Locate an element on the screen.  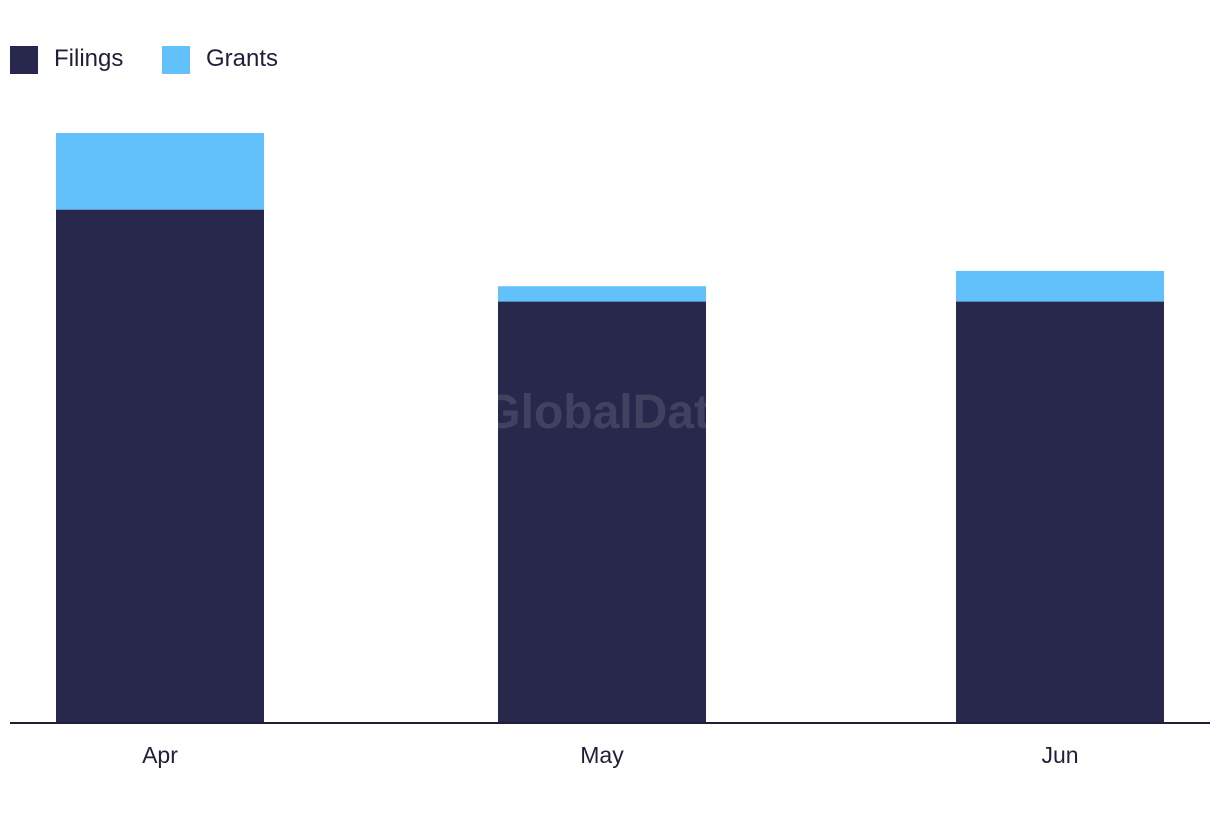
x-axis-tick-labels: Apr May Jun is located at coordinates (610, 755).